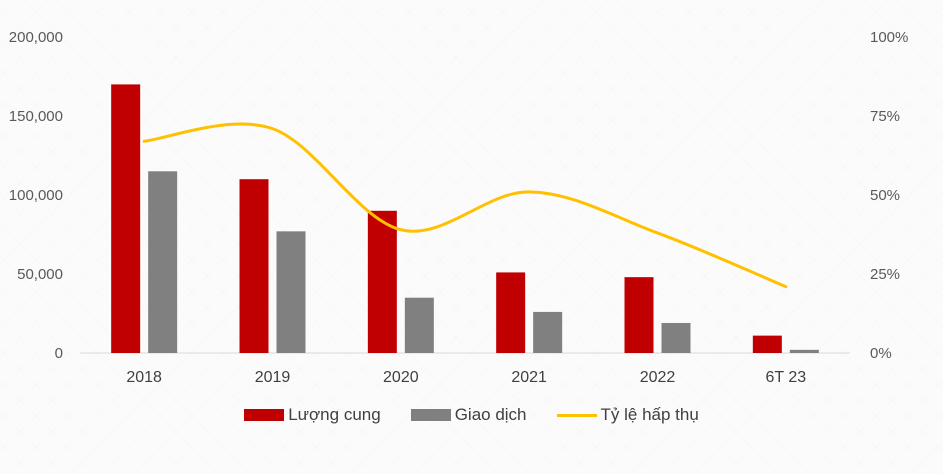 The width and height of the screenshot is (943, 474). Describe the element at coordinates (36, 195) in the screenshot. I see `y-axis-tick-left: 100,000` at that location.